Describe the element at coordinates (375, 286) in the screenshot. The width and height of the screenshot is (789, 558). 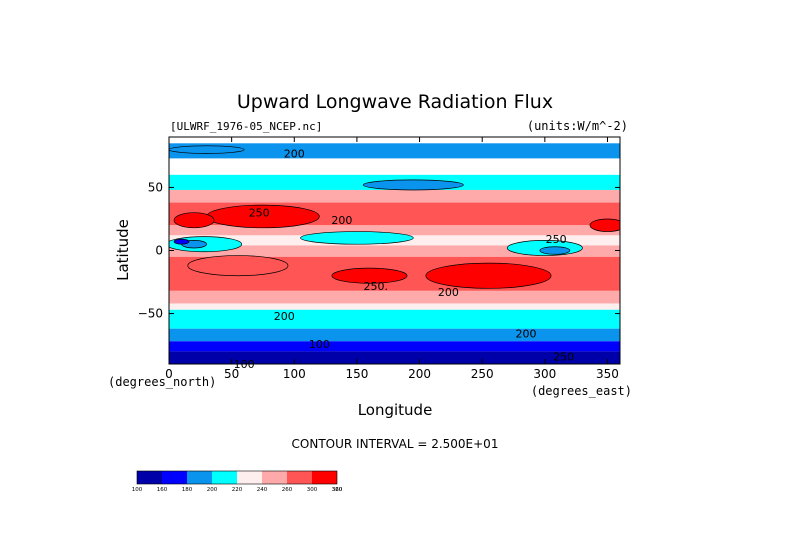
I see `contour-label: 250.` at that location.